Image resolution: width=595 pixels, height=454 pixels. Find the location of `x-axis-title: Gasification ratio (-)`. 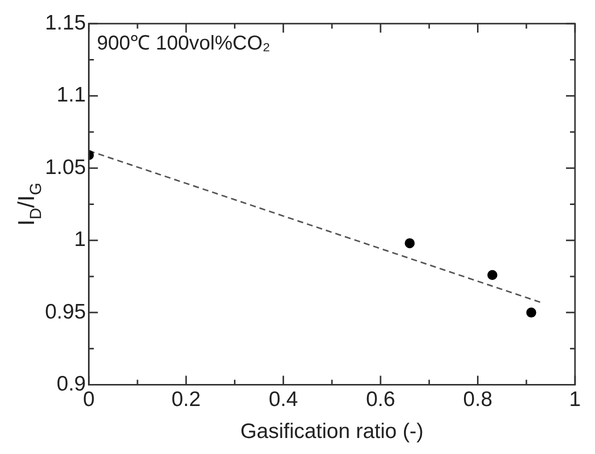

x-axis-title: Gasification ratio (-) is located at coordinates (332, 431).